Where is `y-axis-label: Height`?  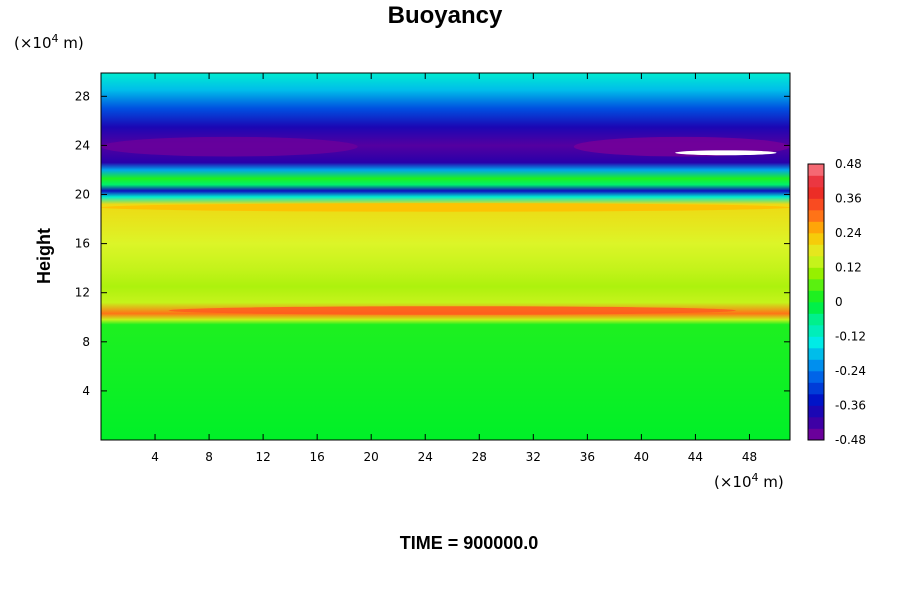 y-axis-label: Height is located at coordinates (44, 256).